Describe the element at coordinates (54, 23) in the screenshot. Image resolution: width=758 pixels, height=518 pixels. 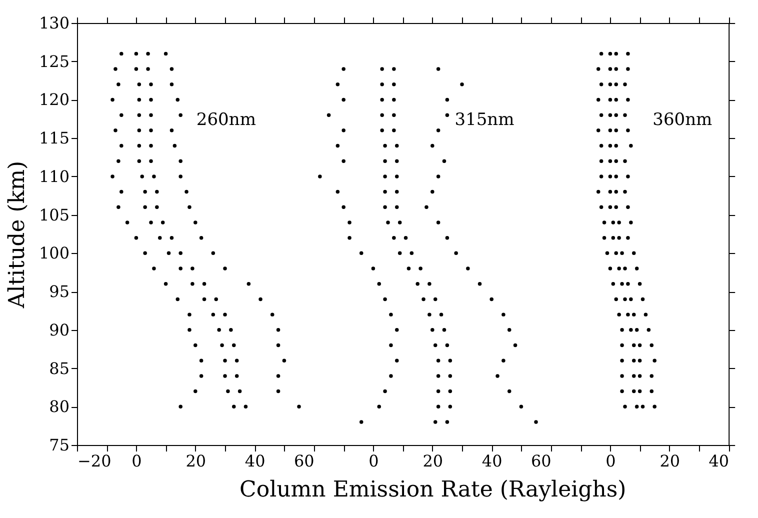
I see `y-tick-label: 130` at that location.